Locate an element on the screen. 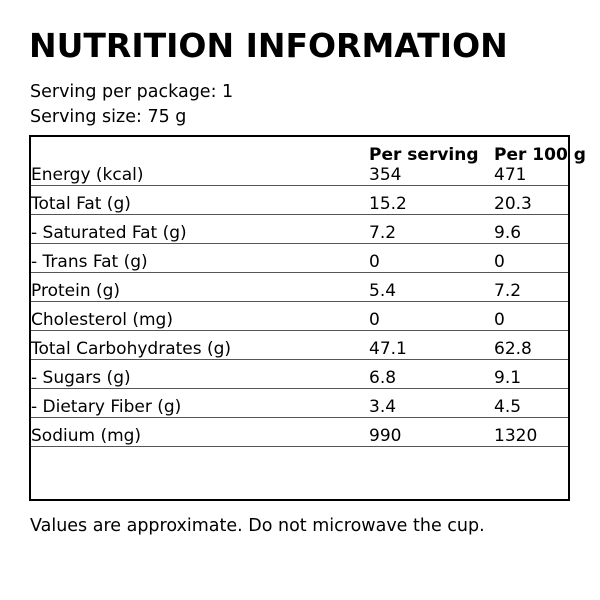  column-header-per-serving: Per serving is located at coordinates (424, 155).